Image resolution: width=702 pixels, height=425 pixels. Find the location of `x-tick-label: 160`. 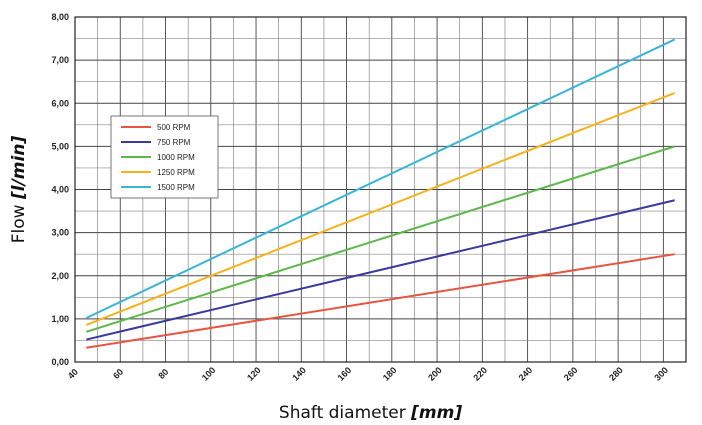

x-tick-label: 160 is located at coordinates (345, 374).